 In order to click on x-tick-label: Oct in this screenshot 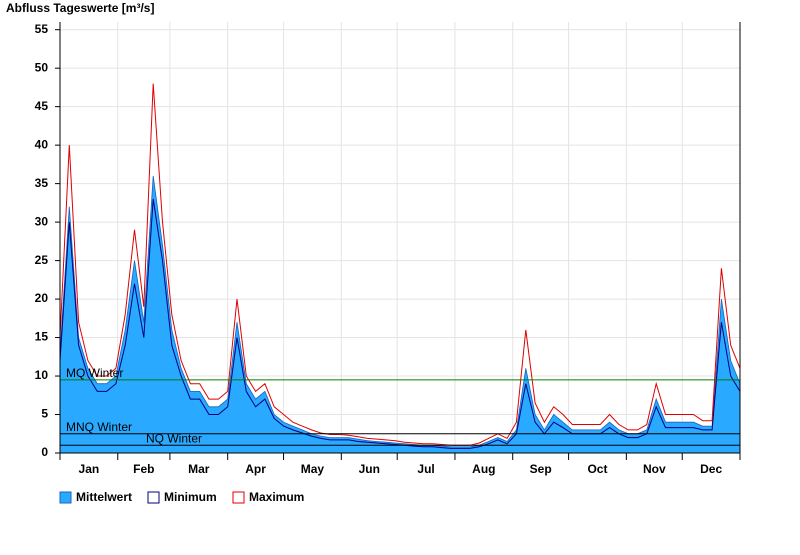, I will do `click(597, 469)`.